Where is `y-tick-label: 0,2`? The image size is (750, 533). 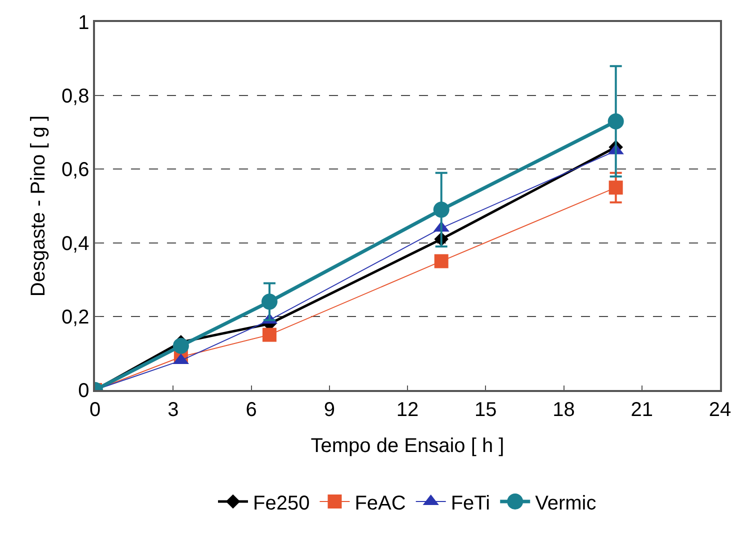 y-tick-label: 0,2 is located at coordinates (75, 317).